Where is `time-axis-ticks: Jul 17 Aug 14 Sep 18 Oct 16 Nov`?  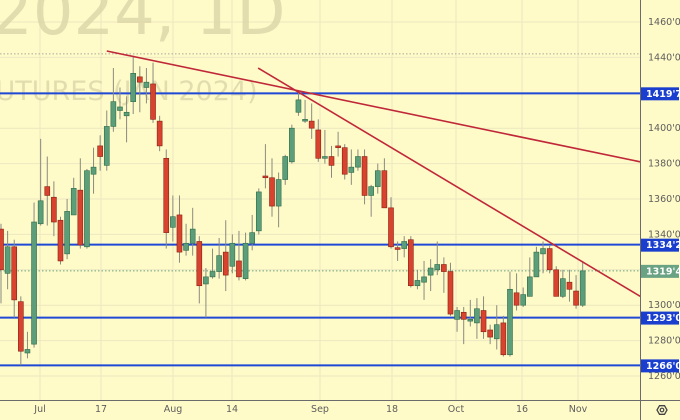 time-axis-ticks: Jul 17 Aug 14 Sep 18 Oct 16 Nov is located at coordinates (310, 409).